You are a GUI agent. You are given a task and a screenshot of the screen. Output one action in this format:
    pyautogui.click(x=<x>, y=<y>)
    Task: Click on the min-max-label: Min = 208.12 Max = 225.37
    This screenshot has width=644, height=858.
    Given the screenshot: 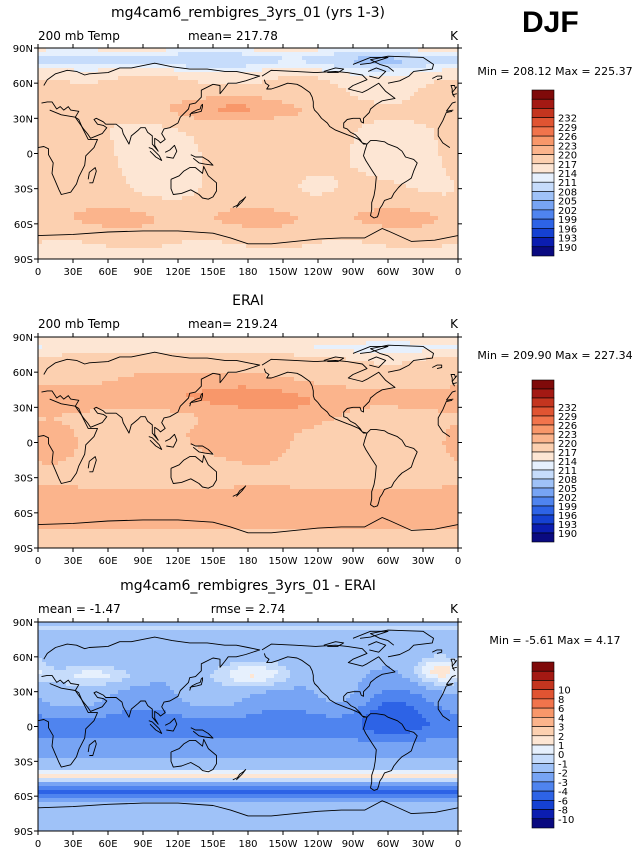 What is the action you would take?
    pyautogui.click(x=554, y=71)
    